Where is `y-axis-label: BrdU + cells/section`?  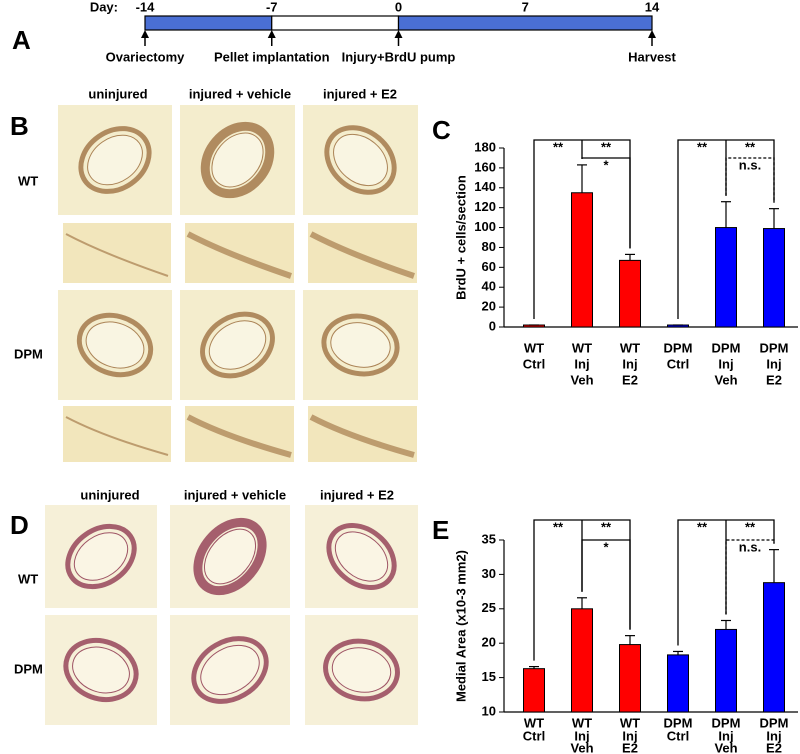 y-axis-label: BrdU + cells/section is located at coordinates (460, 237).